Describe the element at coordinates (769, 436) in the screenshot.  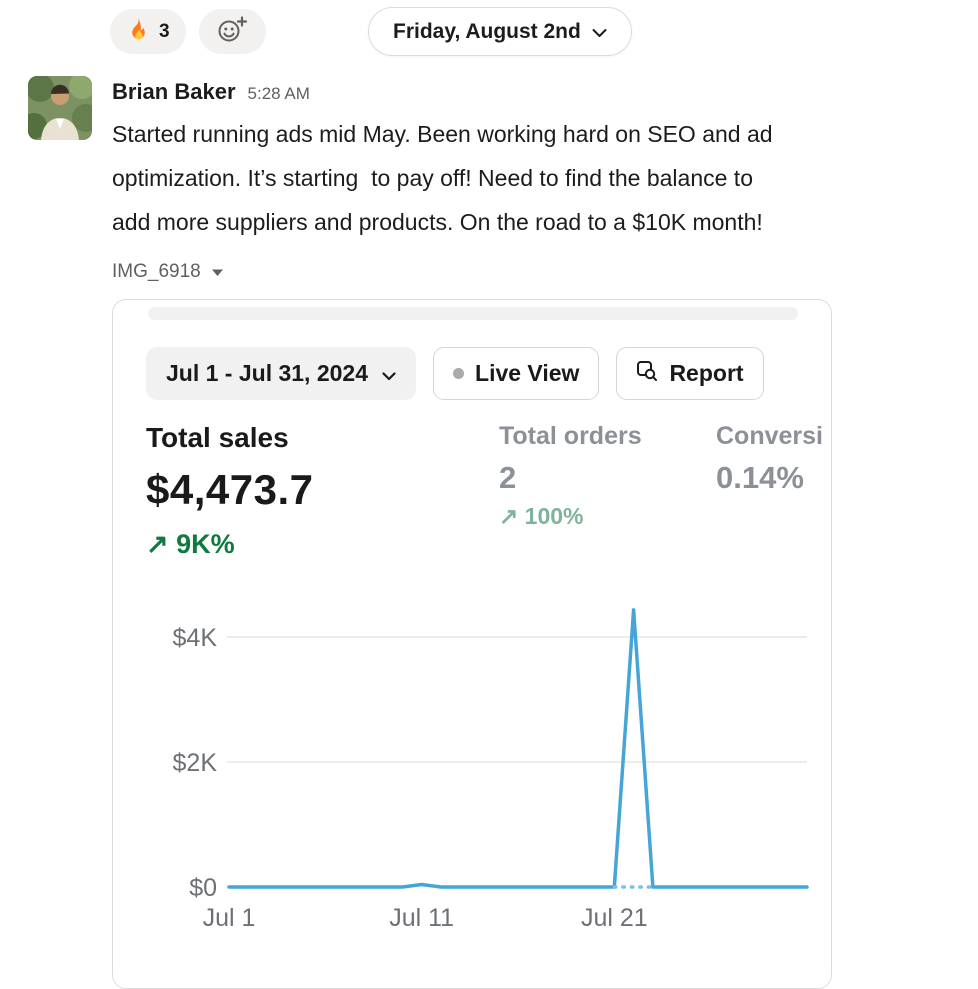
I see `metric-label: Conversi` at that location.